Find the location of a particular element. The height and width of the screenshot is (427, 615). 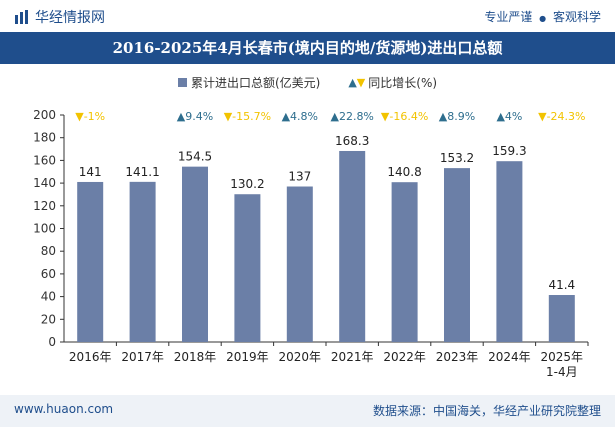

bar-value-label: 137 is located at coordinates (299, 177).